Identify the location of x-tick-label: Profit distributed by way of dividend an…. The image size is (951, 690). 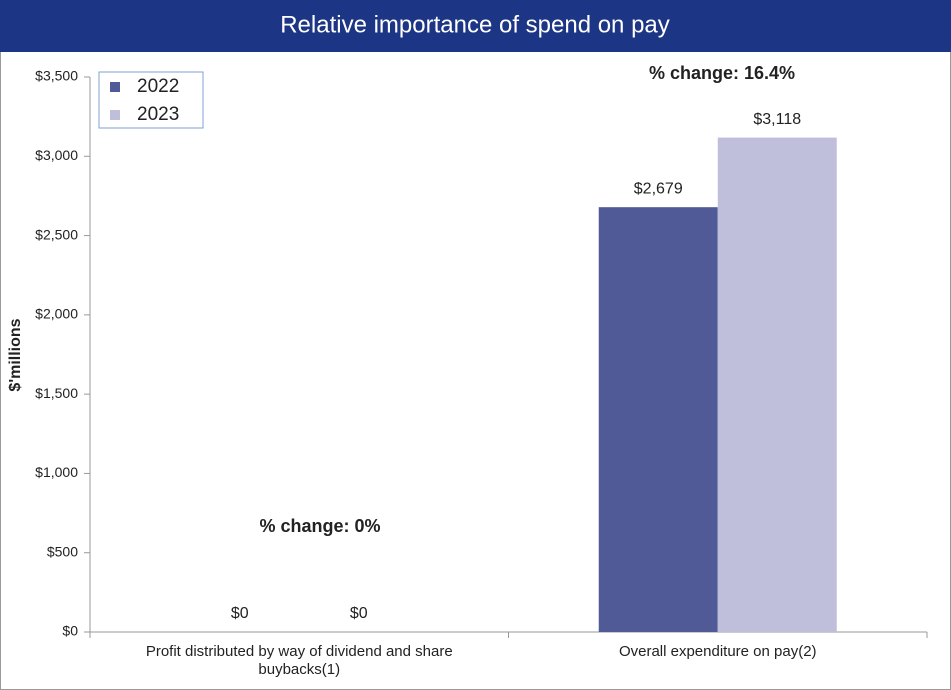
(299, 660).